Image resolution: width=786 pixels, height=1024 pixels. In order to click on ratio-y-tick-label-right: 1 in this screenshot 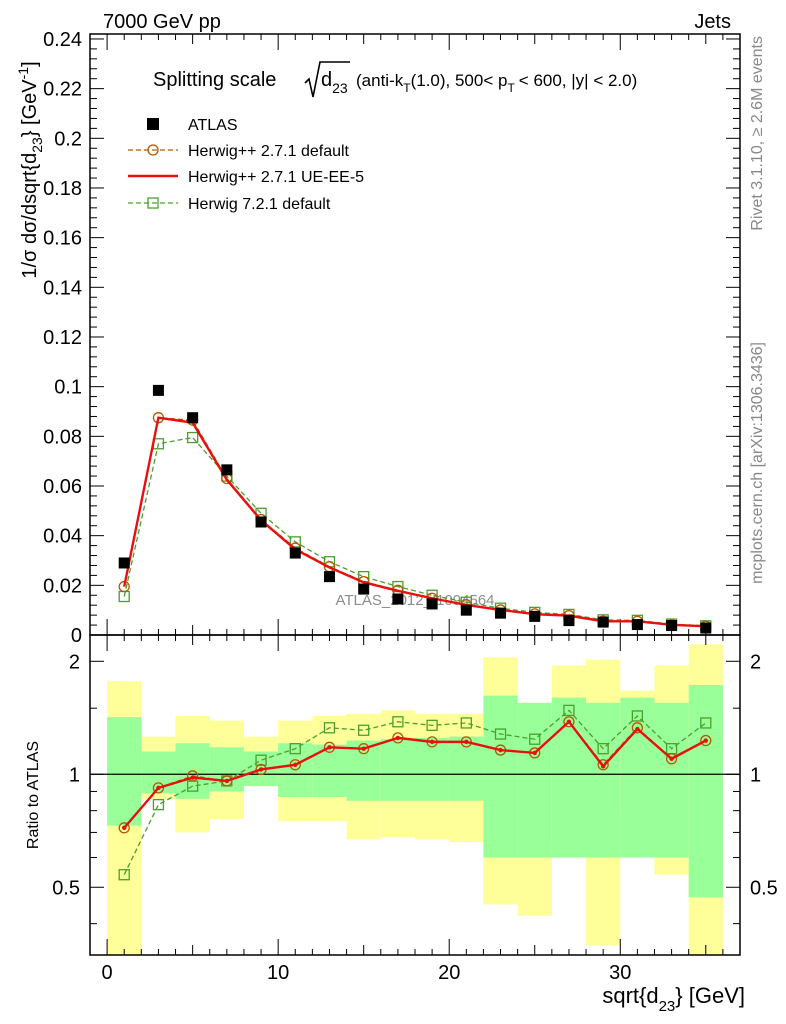, I will do `click(755, 775)`.